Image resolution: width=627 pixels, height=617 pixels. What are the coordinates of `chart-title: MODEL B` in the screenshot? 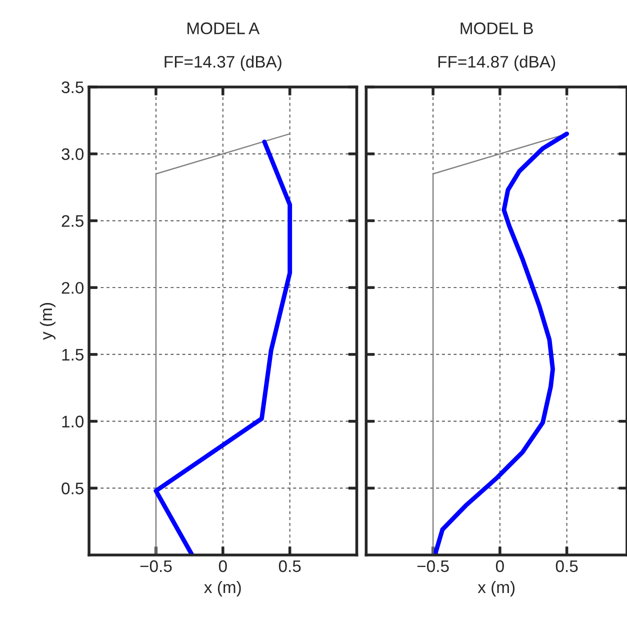 It's located at (496, 28).